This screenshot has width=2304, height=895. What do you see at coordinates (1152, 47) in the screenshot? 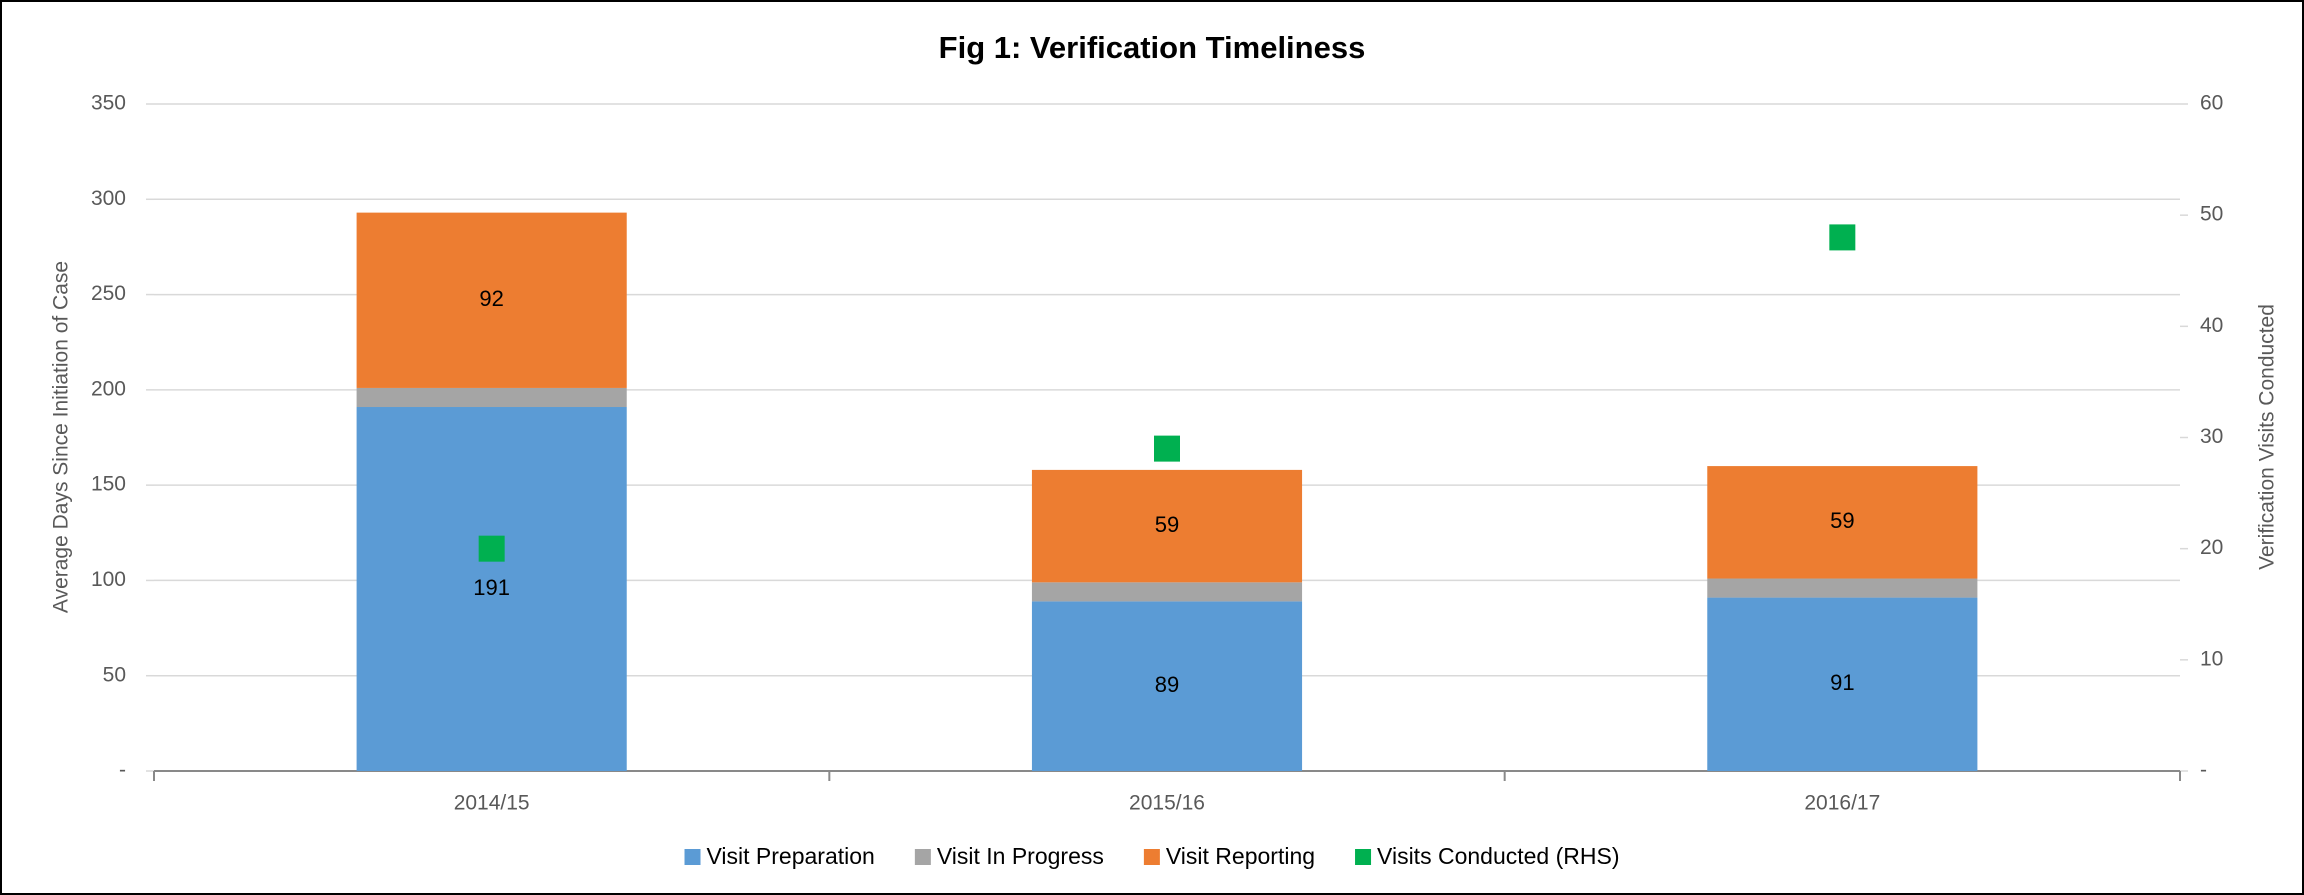
I see `chart-title: Fig 1: Verification Timeliness` at bounding box center [1152, 47].